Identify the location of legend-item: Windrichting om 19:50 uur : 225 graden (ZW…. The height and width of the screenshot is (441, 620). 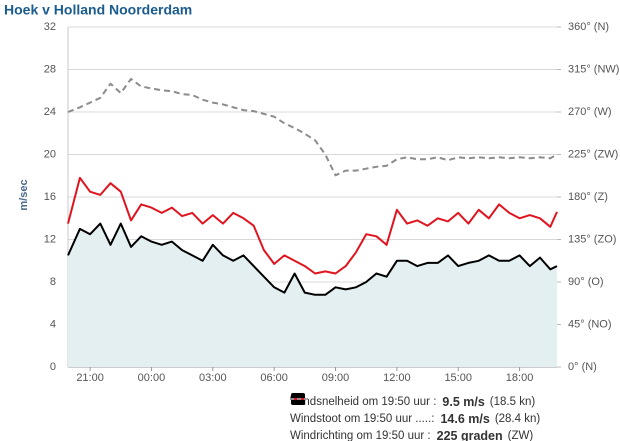
(454, 419).